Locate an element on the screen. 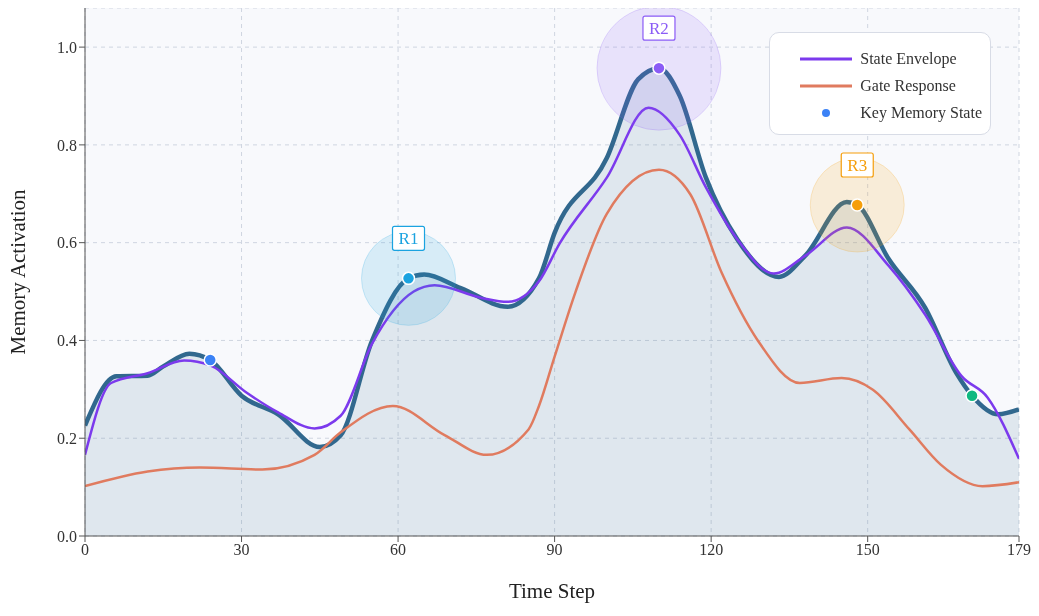 The width and height of the screenshot is (1039, 616). y-tick-label: 0.4 is located at coordinates (67, 341).